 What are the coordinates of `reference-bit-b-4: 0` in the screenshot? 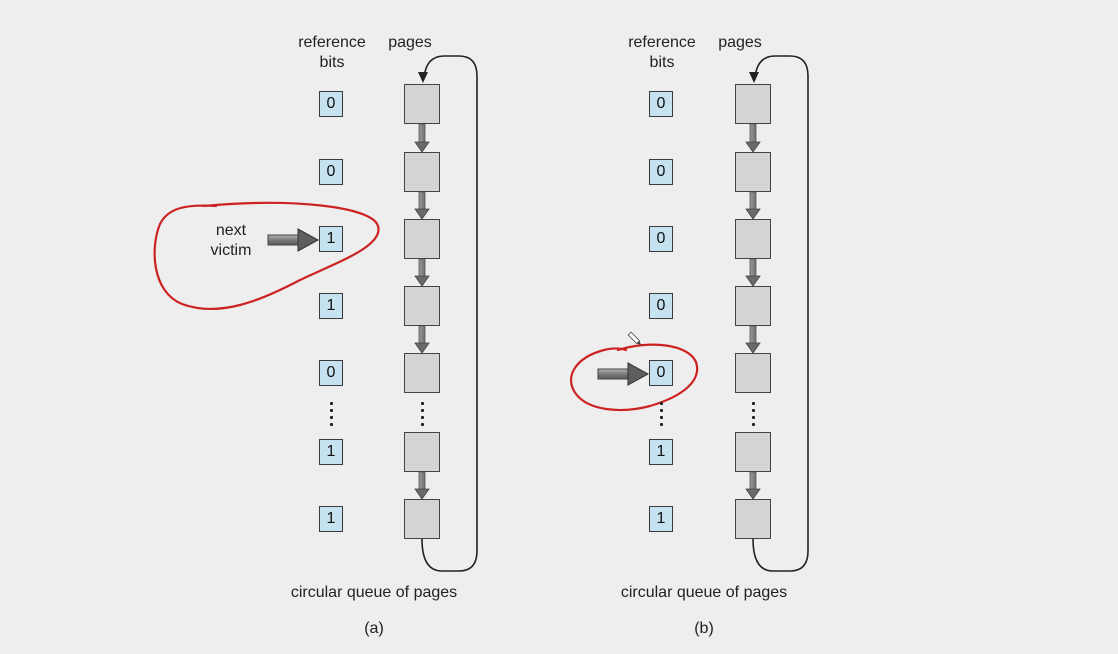 It's located at (661, 373).